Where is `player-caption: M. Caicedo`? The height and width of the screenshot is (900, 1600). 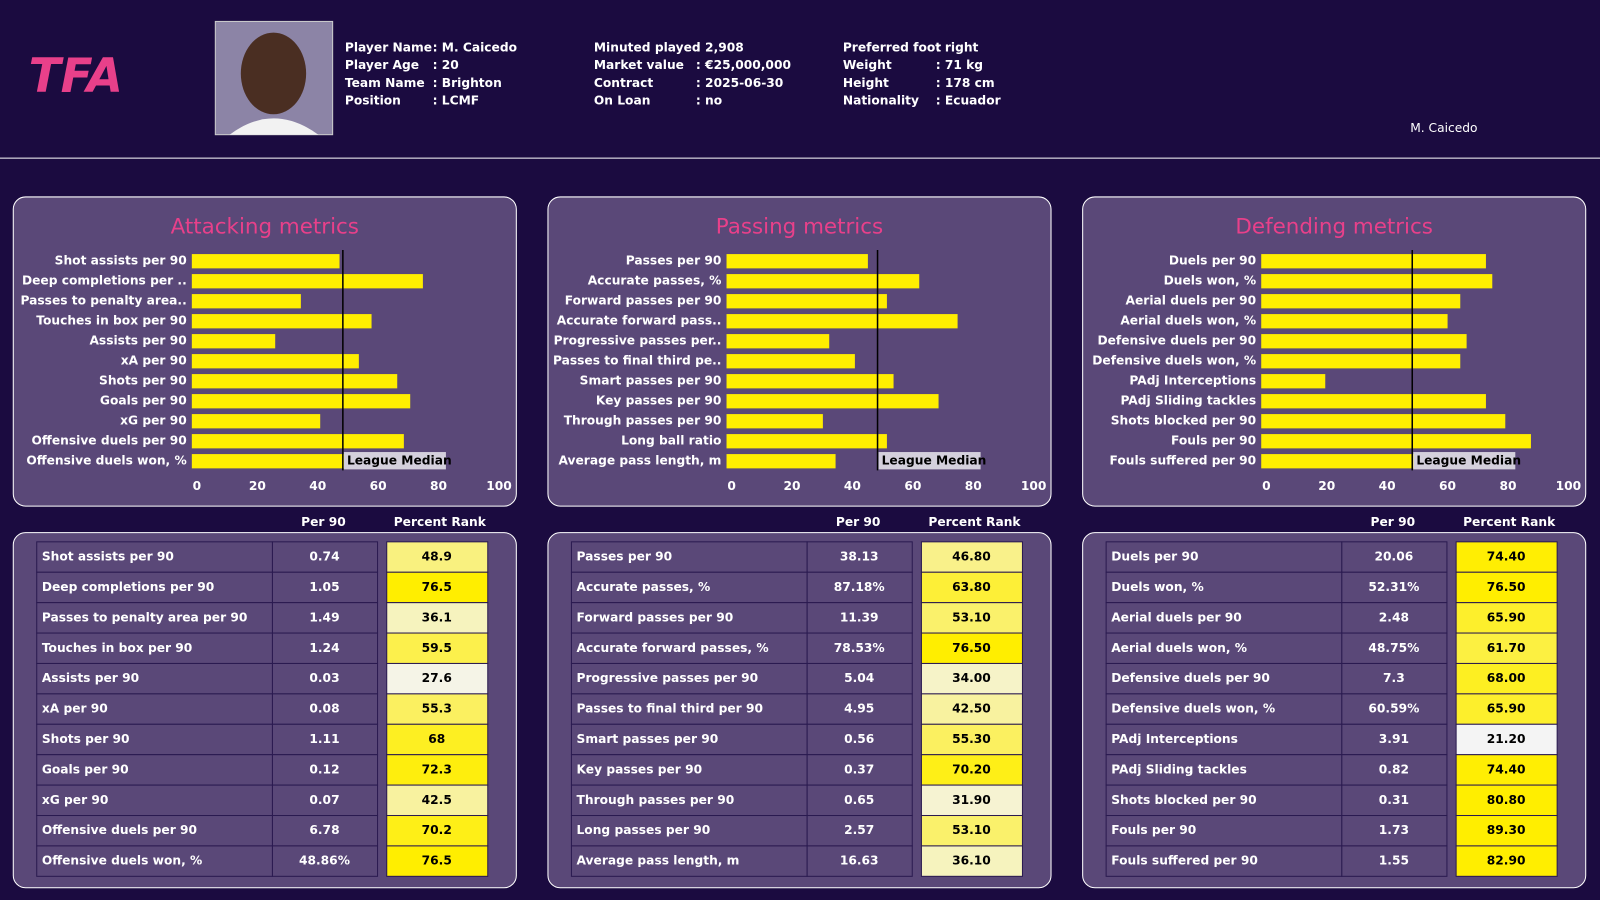 player-caption: M. Caicedo is located at coordinates (1443, 128).